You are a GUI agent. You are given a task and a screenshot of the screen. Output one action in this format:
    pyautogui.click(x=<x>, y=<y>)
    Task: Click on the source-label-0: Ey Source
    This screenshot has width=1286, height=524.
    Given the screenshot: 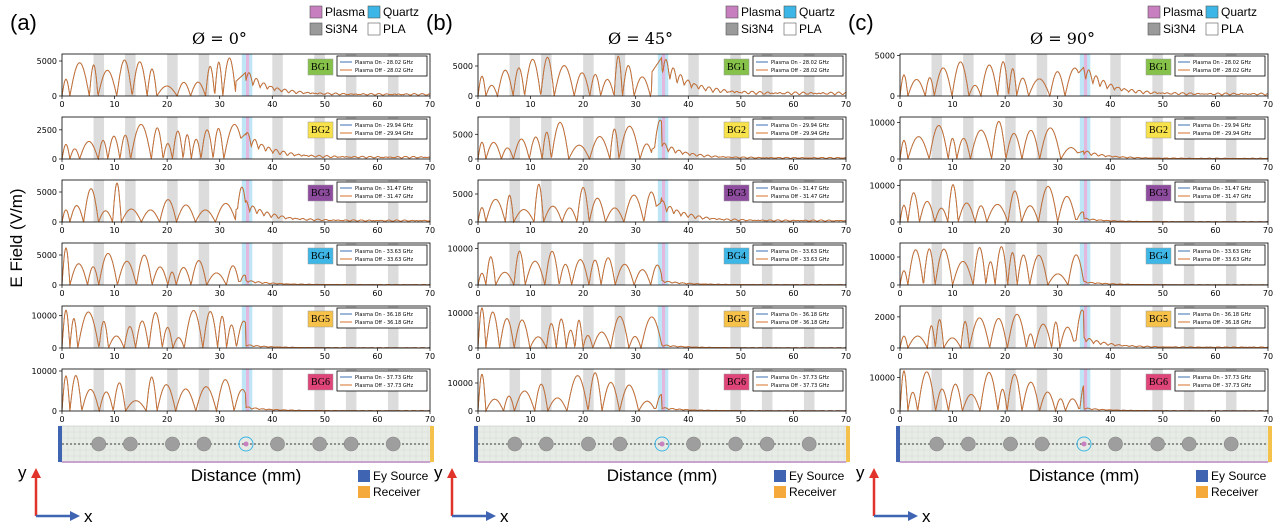 What is the action you would take?
    pyautogui.click(x=1239, y=476)
    